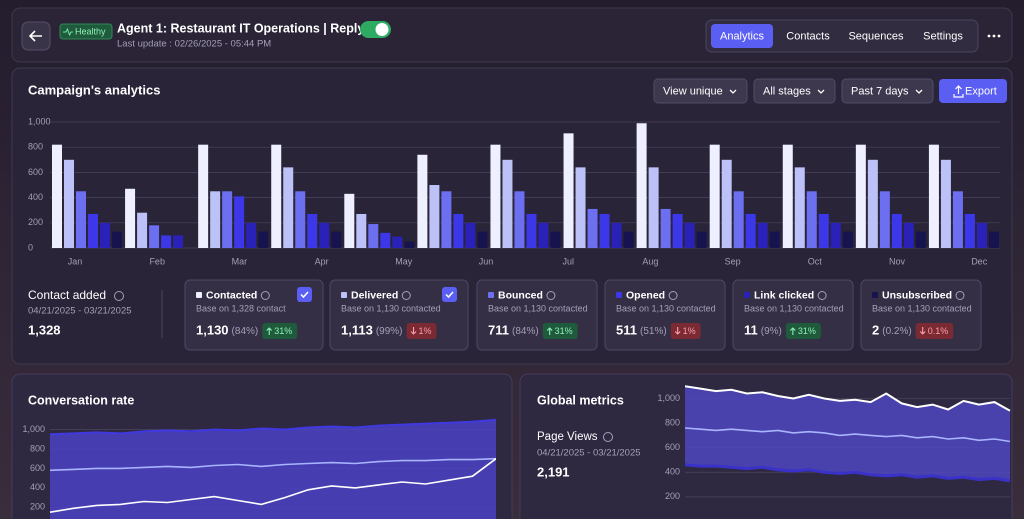 The width and height of the screenshot is (1024, 519). I want to click on x-tick-label: May, so click(404, 261).